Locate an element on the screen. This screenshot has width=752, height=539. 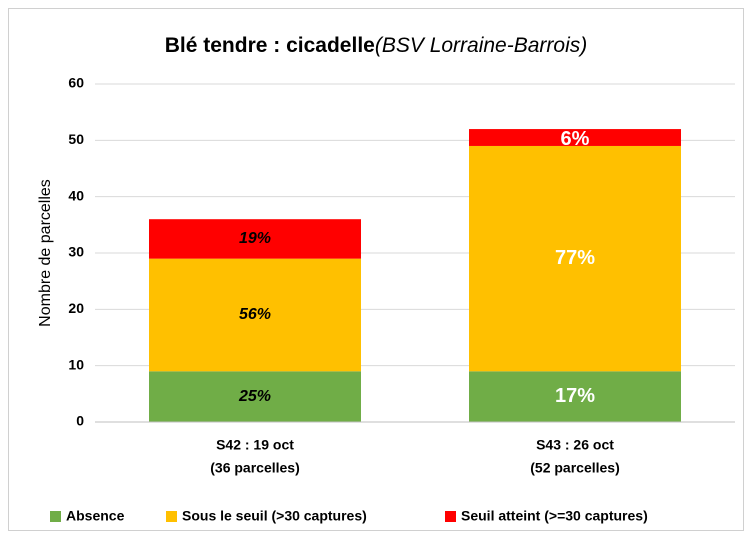
data-label: 6% is located at coordinates (575, 139).